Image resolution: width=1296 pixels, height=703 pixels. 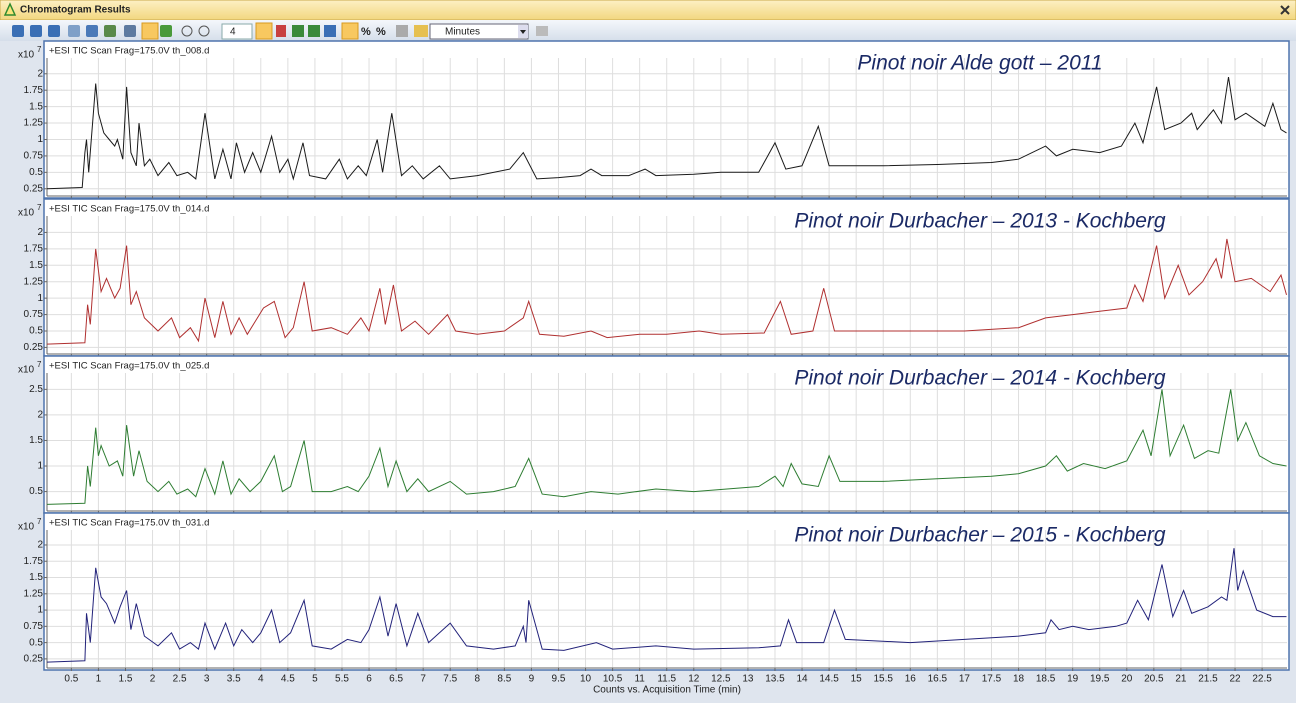 I want to click on x-tick-label: 12, so click(x=694, y=679).